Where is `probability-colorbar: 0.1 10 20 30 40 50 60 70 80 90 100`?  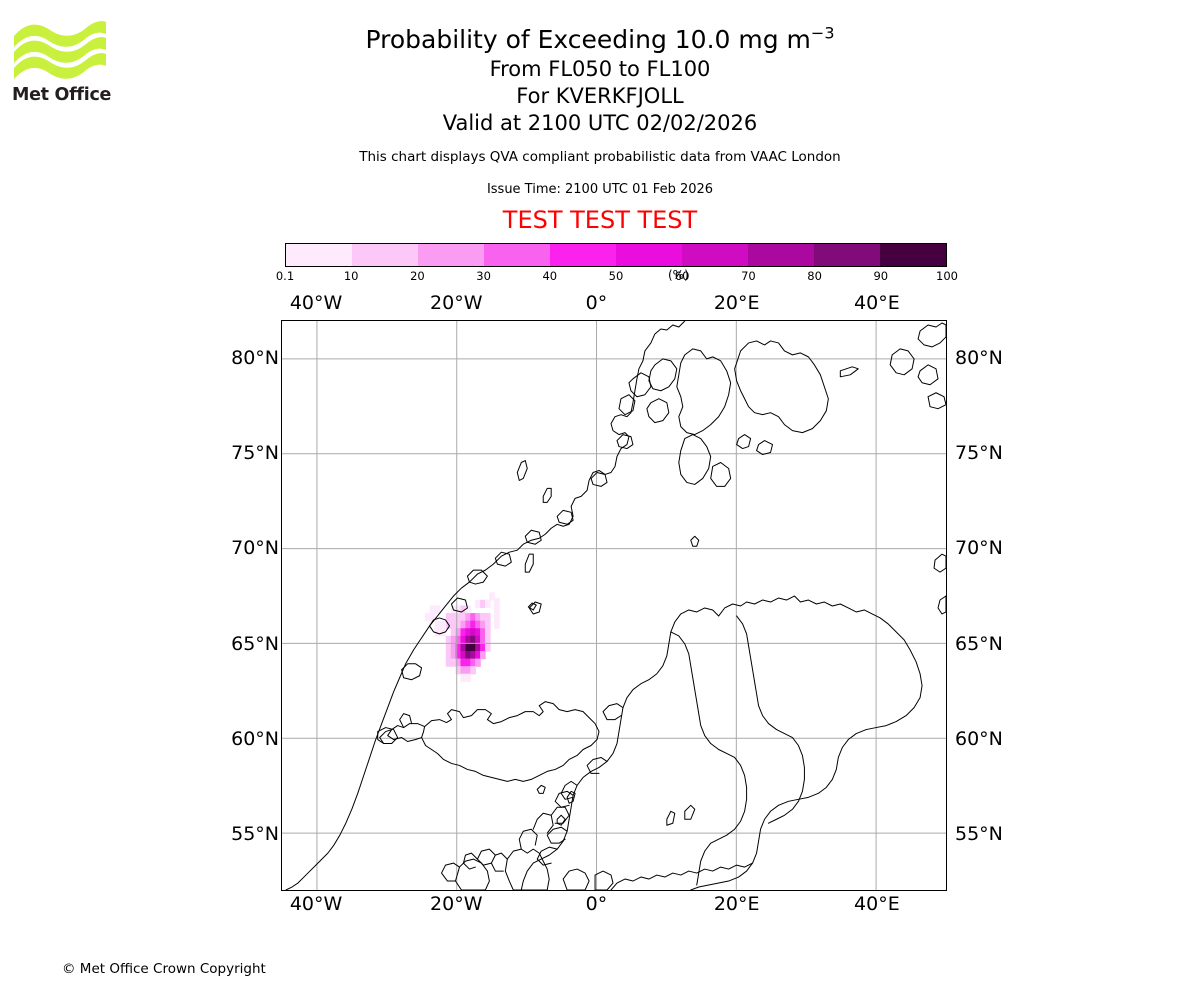 probability-colorbar: 0.1 10 20 30 40 50 60 70 80 90 100 is located at coordinates (617, 264).